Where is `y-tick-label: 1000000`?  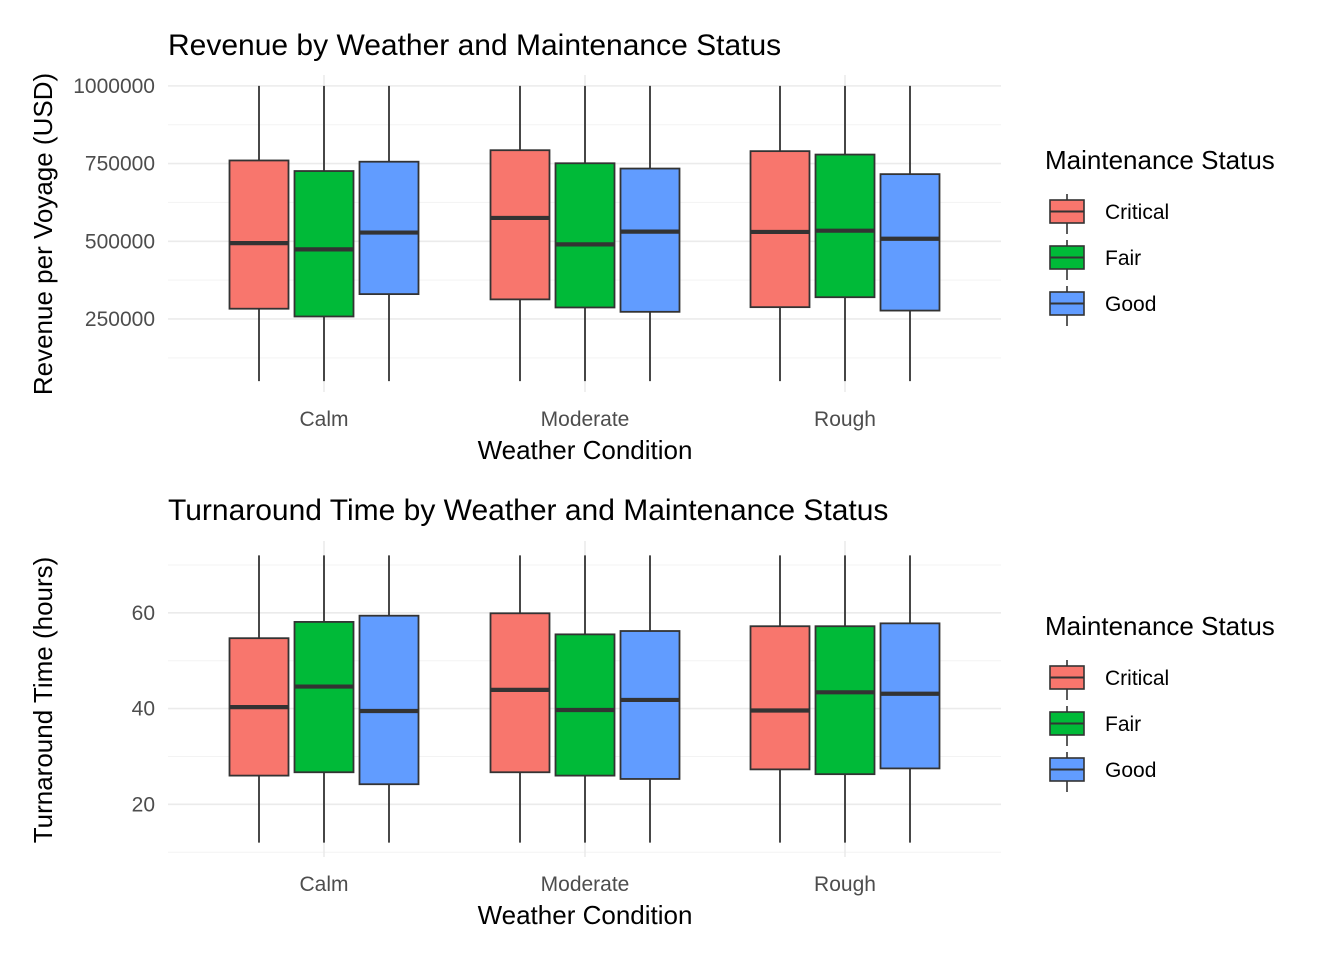
y-tick-label: 1000000 is located at coordinates (114, 86).